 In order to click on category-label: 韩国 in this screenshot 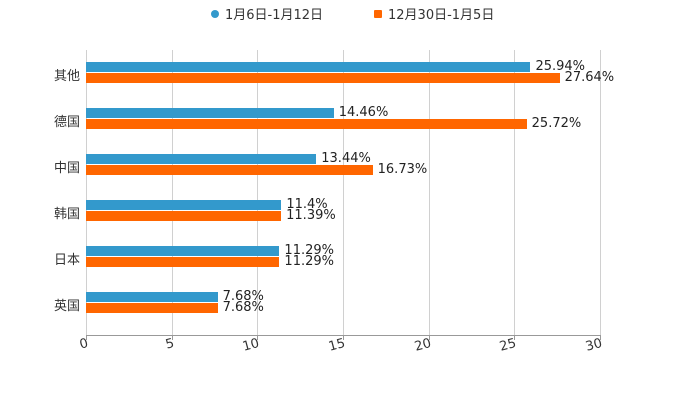, I will do `click(66, 214)`.